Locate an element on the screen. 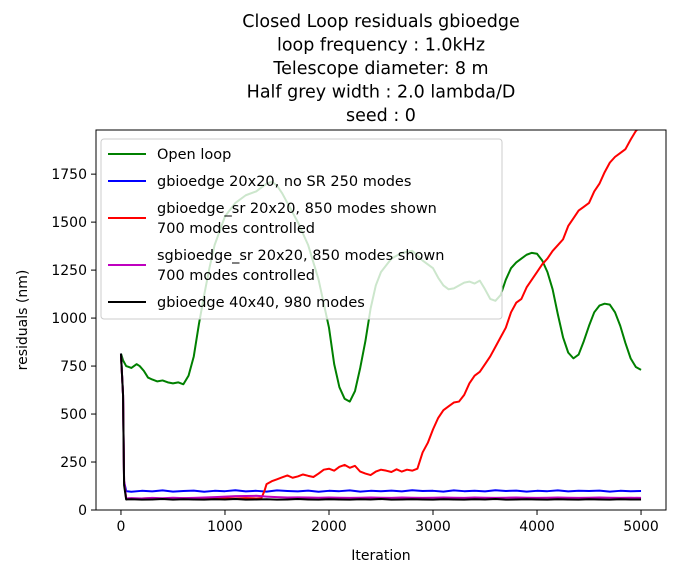 The width and height of the screenshot is (676, 577). y-tick-label: 1250 is located at coordinates (69, 271).